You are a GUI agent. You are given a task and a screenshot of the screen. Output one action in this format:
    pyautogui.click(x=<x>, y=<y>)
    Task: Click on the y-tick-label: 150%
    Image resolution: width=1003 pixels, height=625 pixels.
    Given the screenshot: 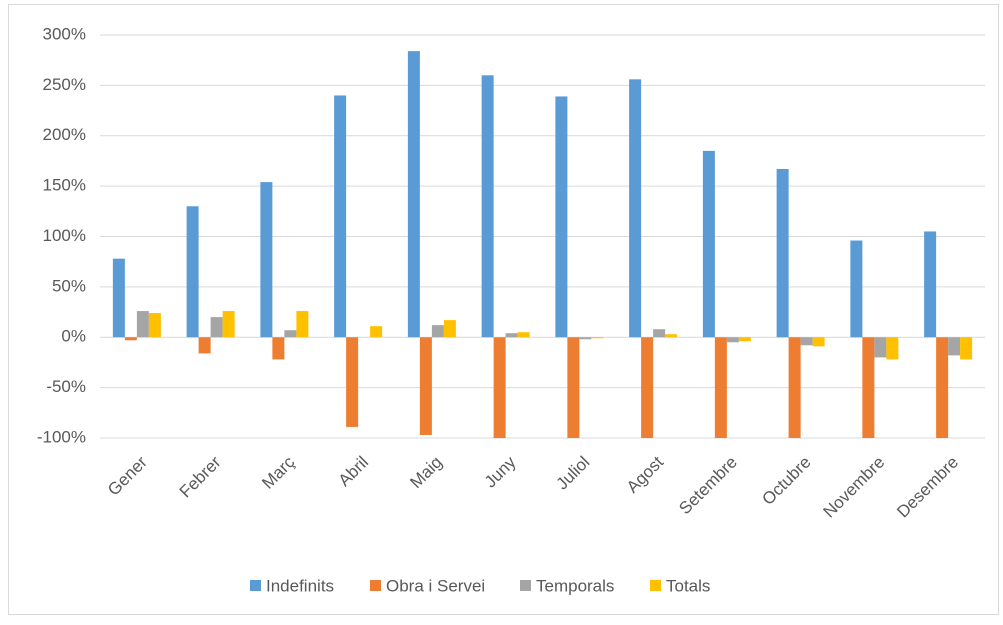 What is the action you would take?
    pyautogui.click(x=64, y=185)
    